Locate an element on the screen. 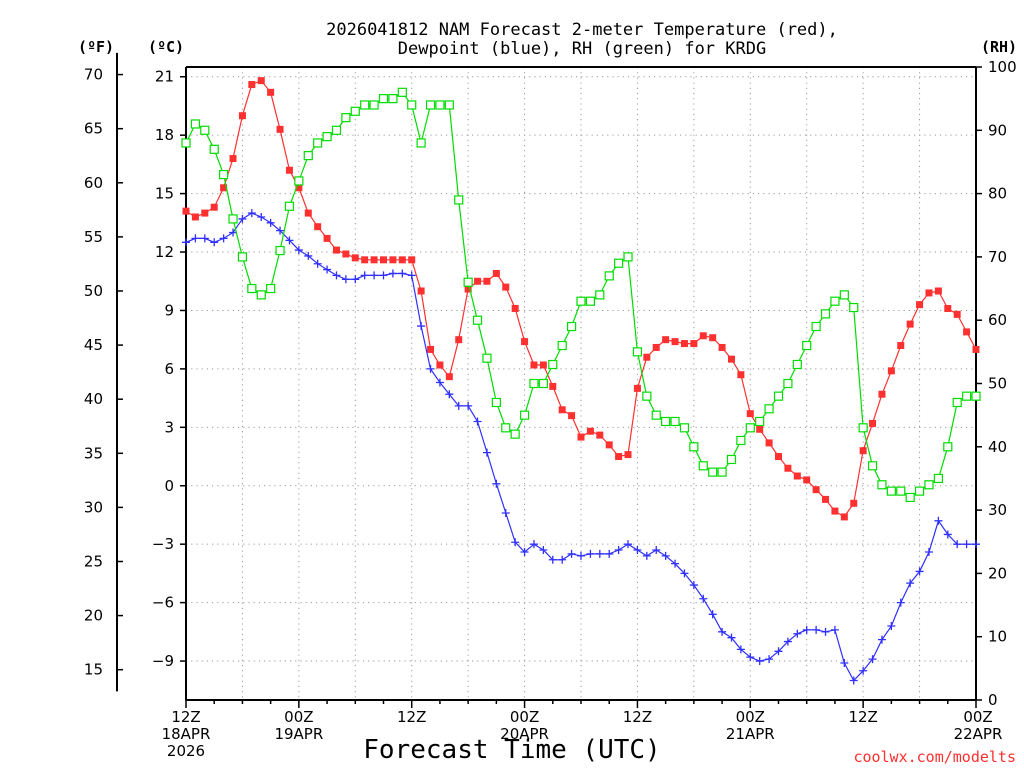 Image resolution: width=1024 pixels, height=768 pixels. celsius-tick-label: 15 is located at coordinates (164, 194).